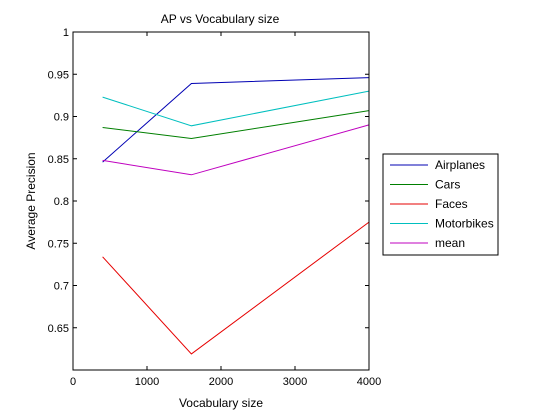 The width and height of the screenshot is (560, 420). Describe the element at coordinates (147, 382) in the screenshot. I see `x-tick-label: 1000` at that location.